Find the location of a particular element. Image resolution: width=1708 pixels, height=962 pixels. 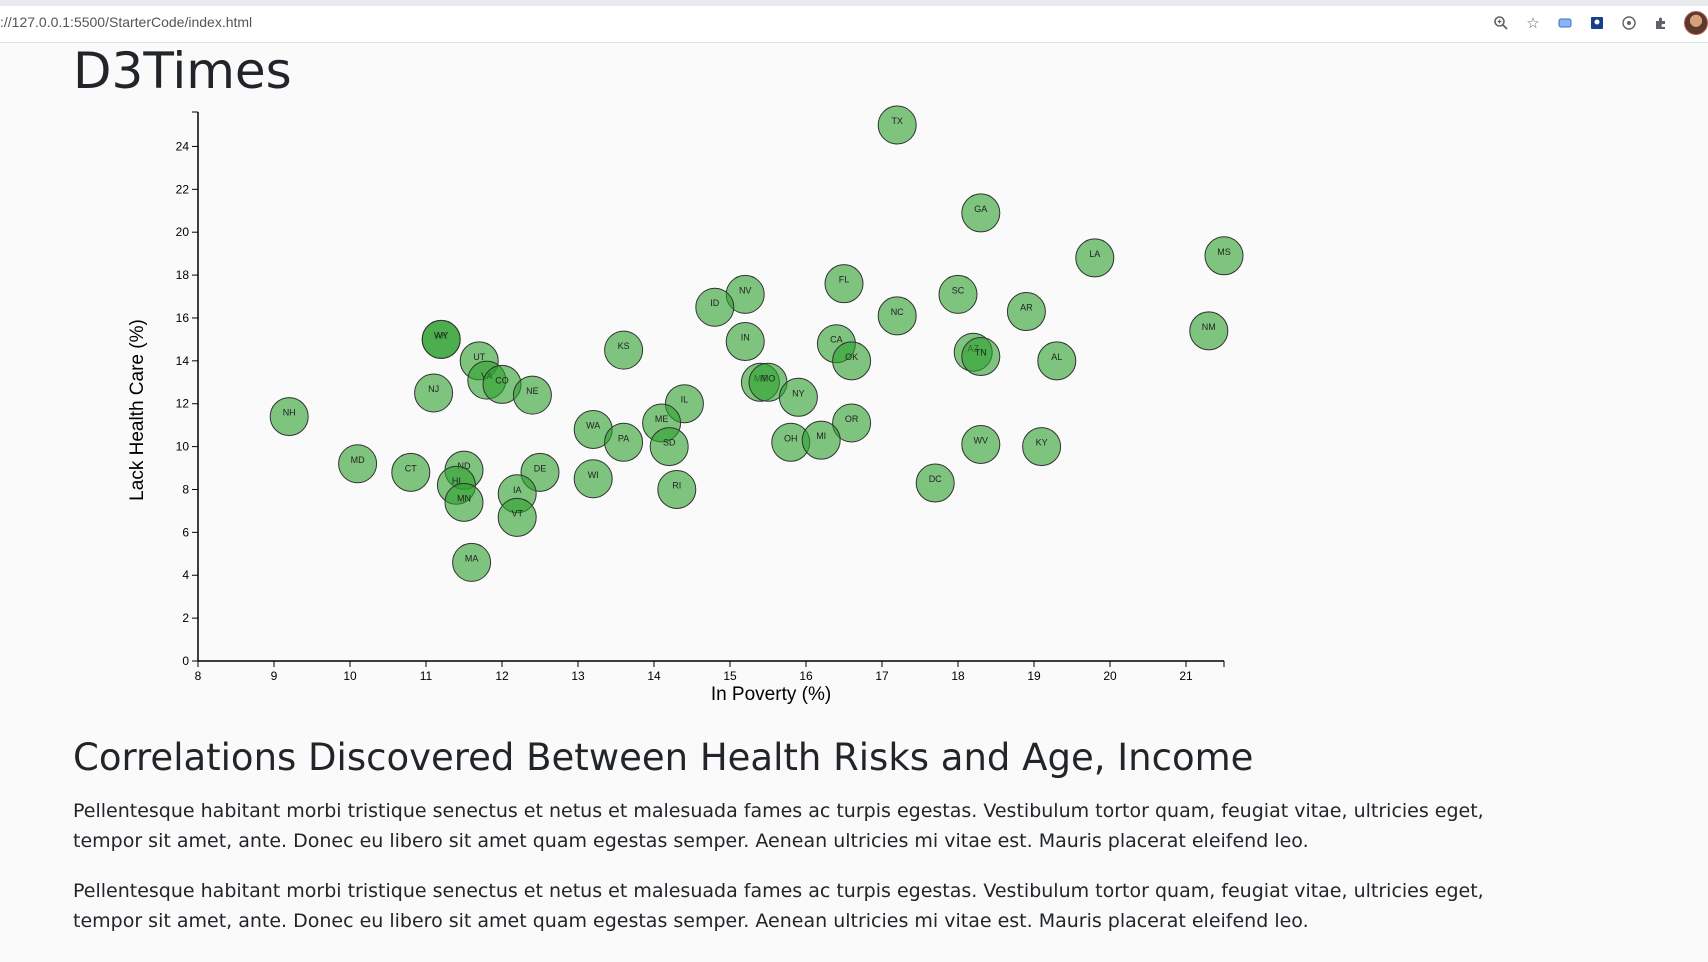

state-point-id: ID is located at coordinates (715, 307).